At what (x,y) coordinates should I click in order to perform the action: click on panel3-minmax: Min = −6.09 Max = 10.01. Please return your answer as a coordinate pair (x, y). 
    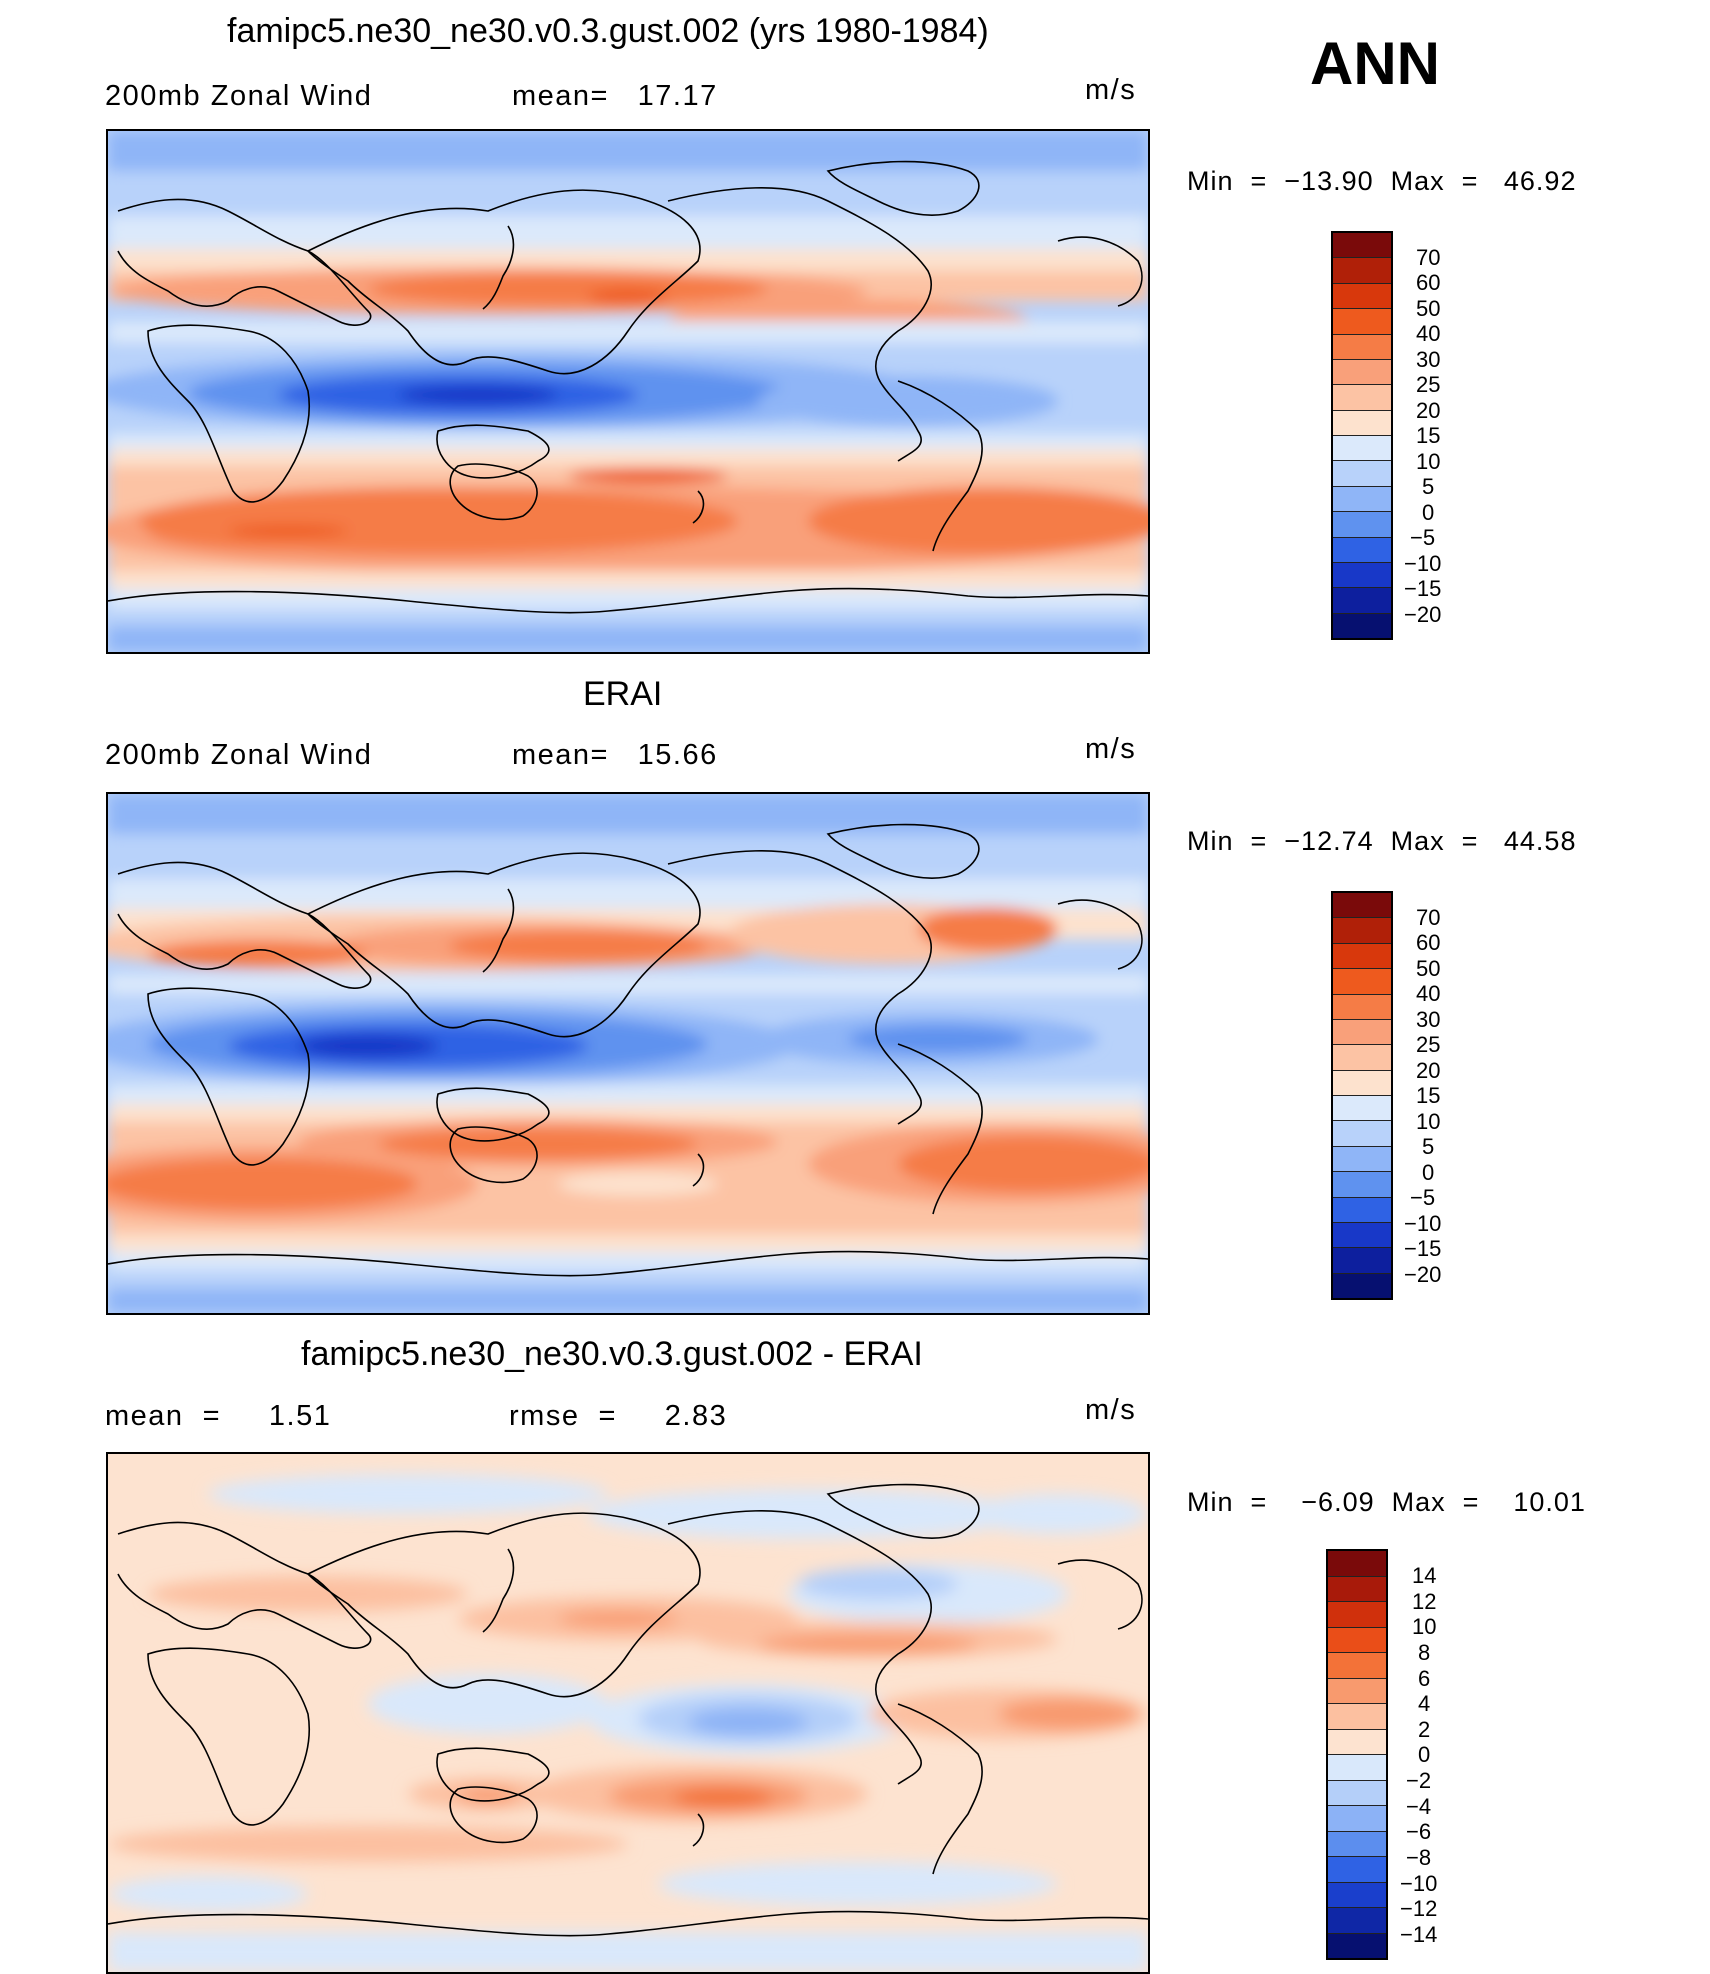
    Looking at the image, I should click on (1386, 1502).